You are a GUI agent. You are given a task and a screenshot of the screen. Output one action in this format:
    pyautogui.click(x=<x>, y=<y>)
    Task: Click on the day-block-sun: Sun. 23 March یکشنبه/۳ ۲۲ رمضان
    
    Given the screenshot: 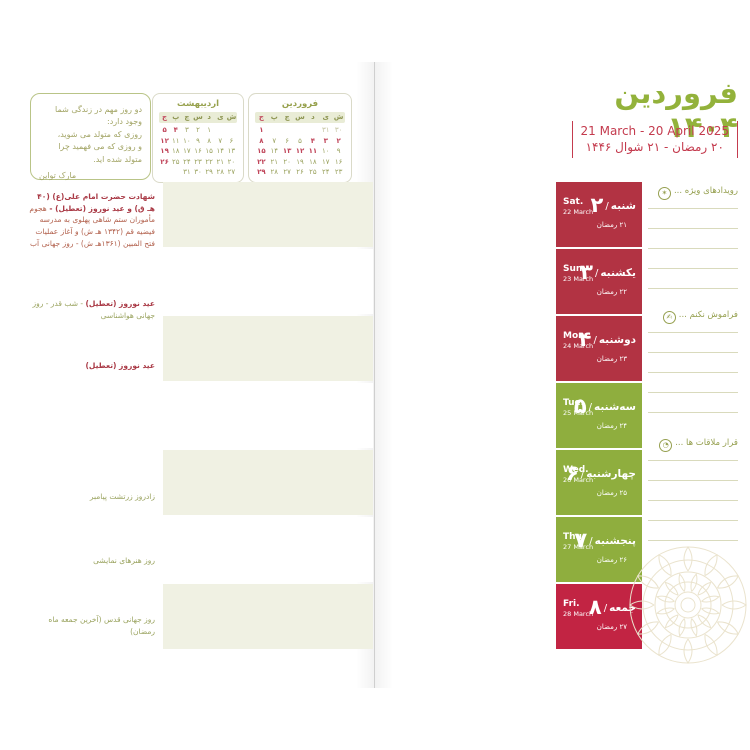 What is the action you would take?
    pyautogui.click(x=599, y=281)
    